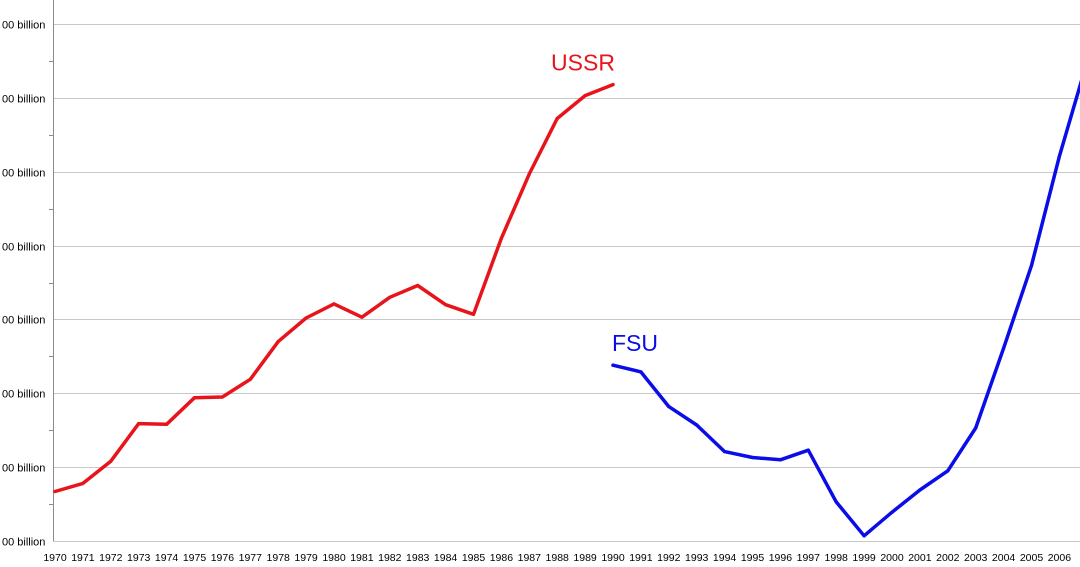 Image resolution: width=1080 pixels, height=567 pixels. Describe the element at coordinates (530, 558) in the screenshot. I see `x-tick-label: 1987` at that location.